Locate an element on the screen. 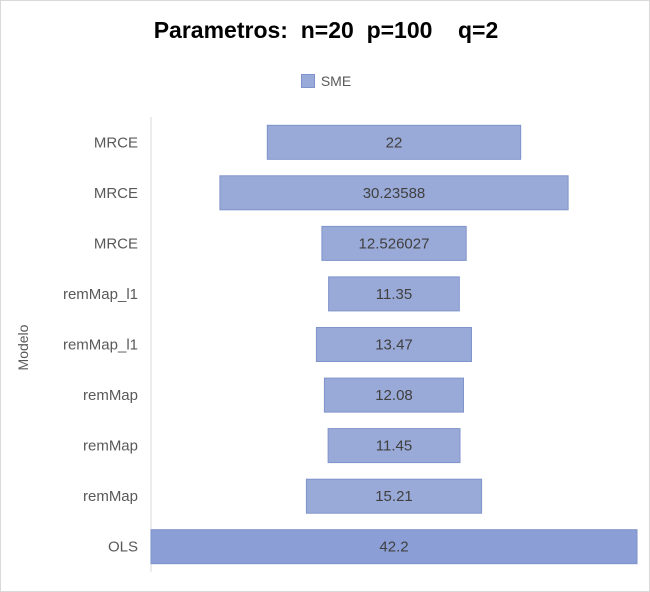 The width and height of the screenshot is (650, 592). chart-title: Parametros: n=20 p=100 q=2 is located at coordinates (326, 30).